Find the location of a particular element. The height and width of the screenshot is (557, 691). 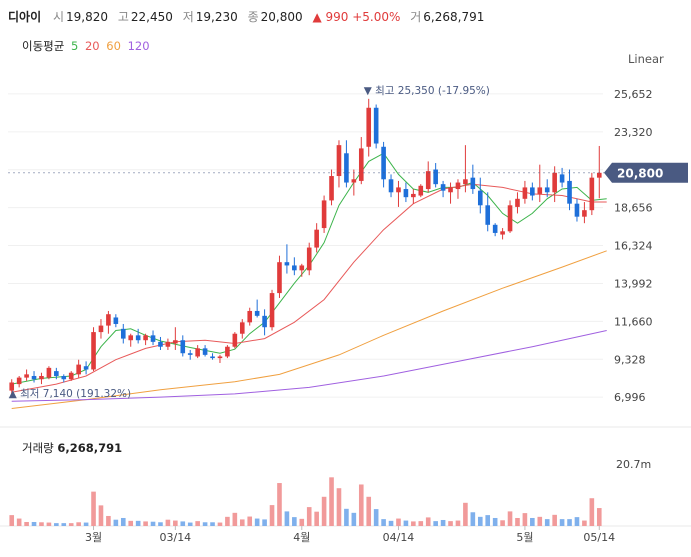

high-label: 고 is located at coordinates (123, 17).